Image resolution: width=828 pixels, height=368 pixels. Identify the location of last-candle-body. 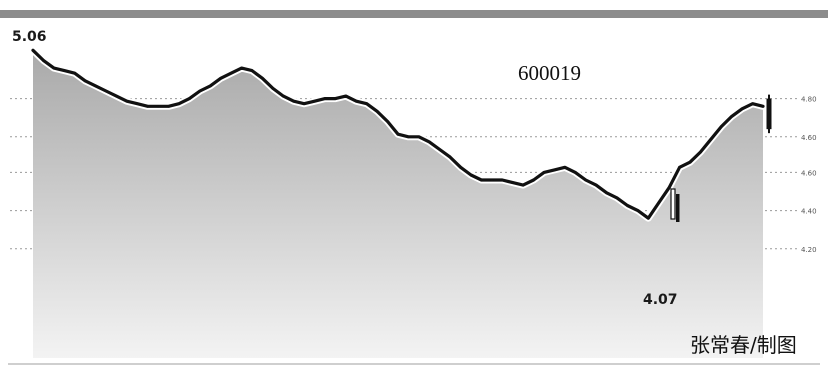
(769, 114).